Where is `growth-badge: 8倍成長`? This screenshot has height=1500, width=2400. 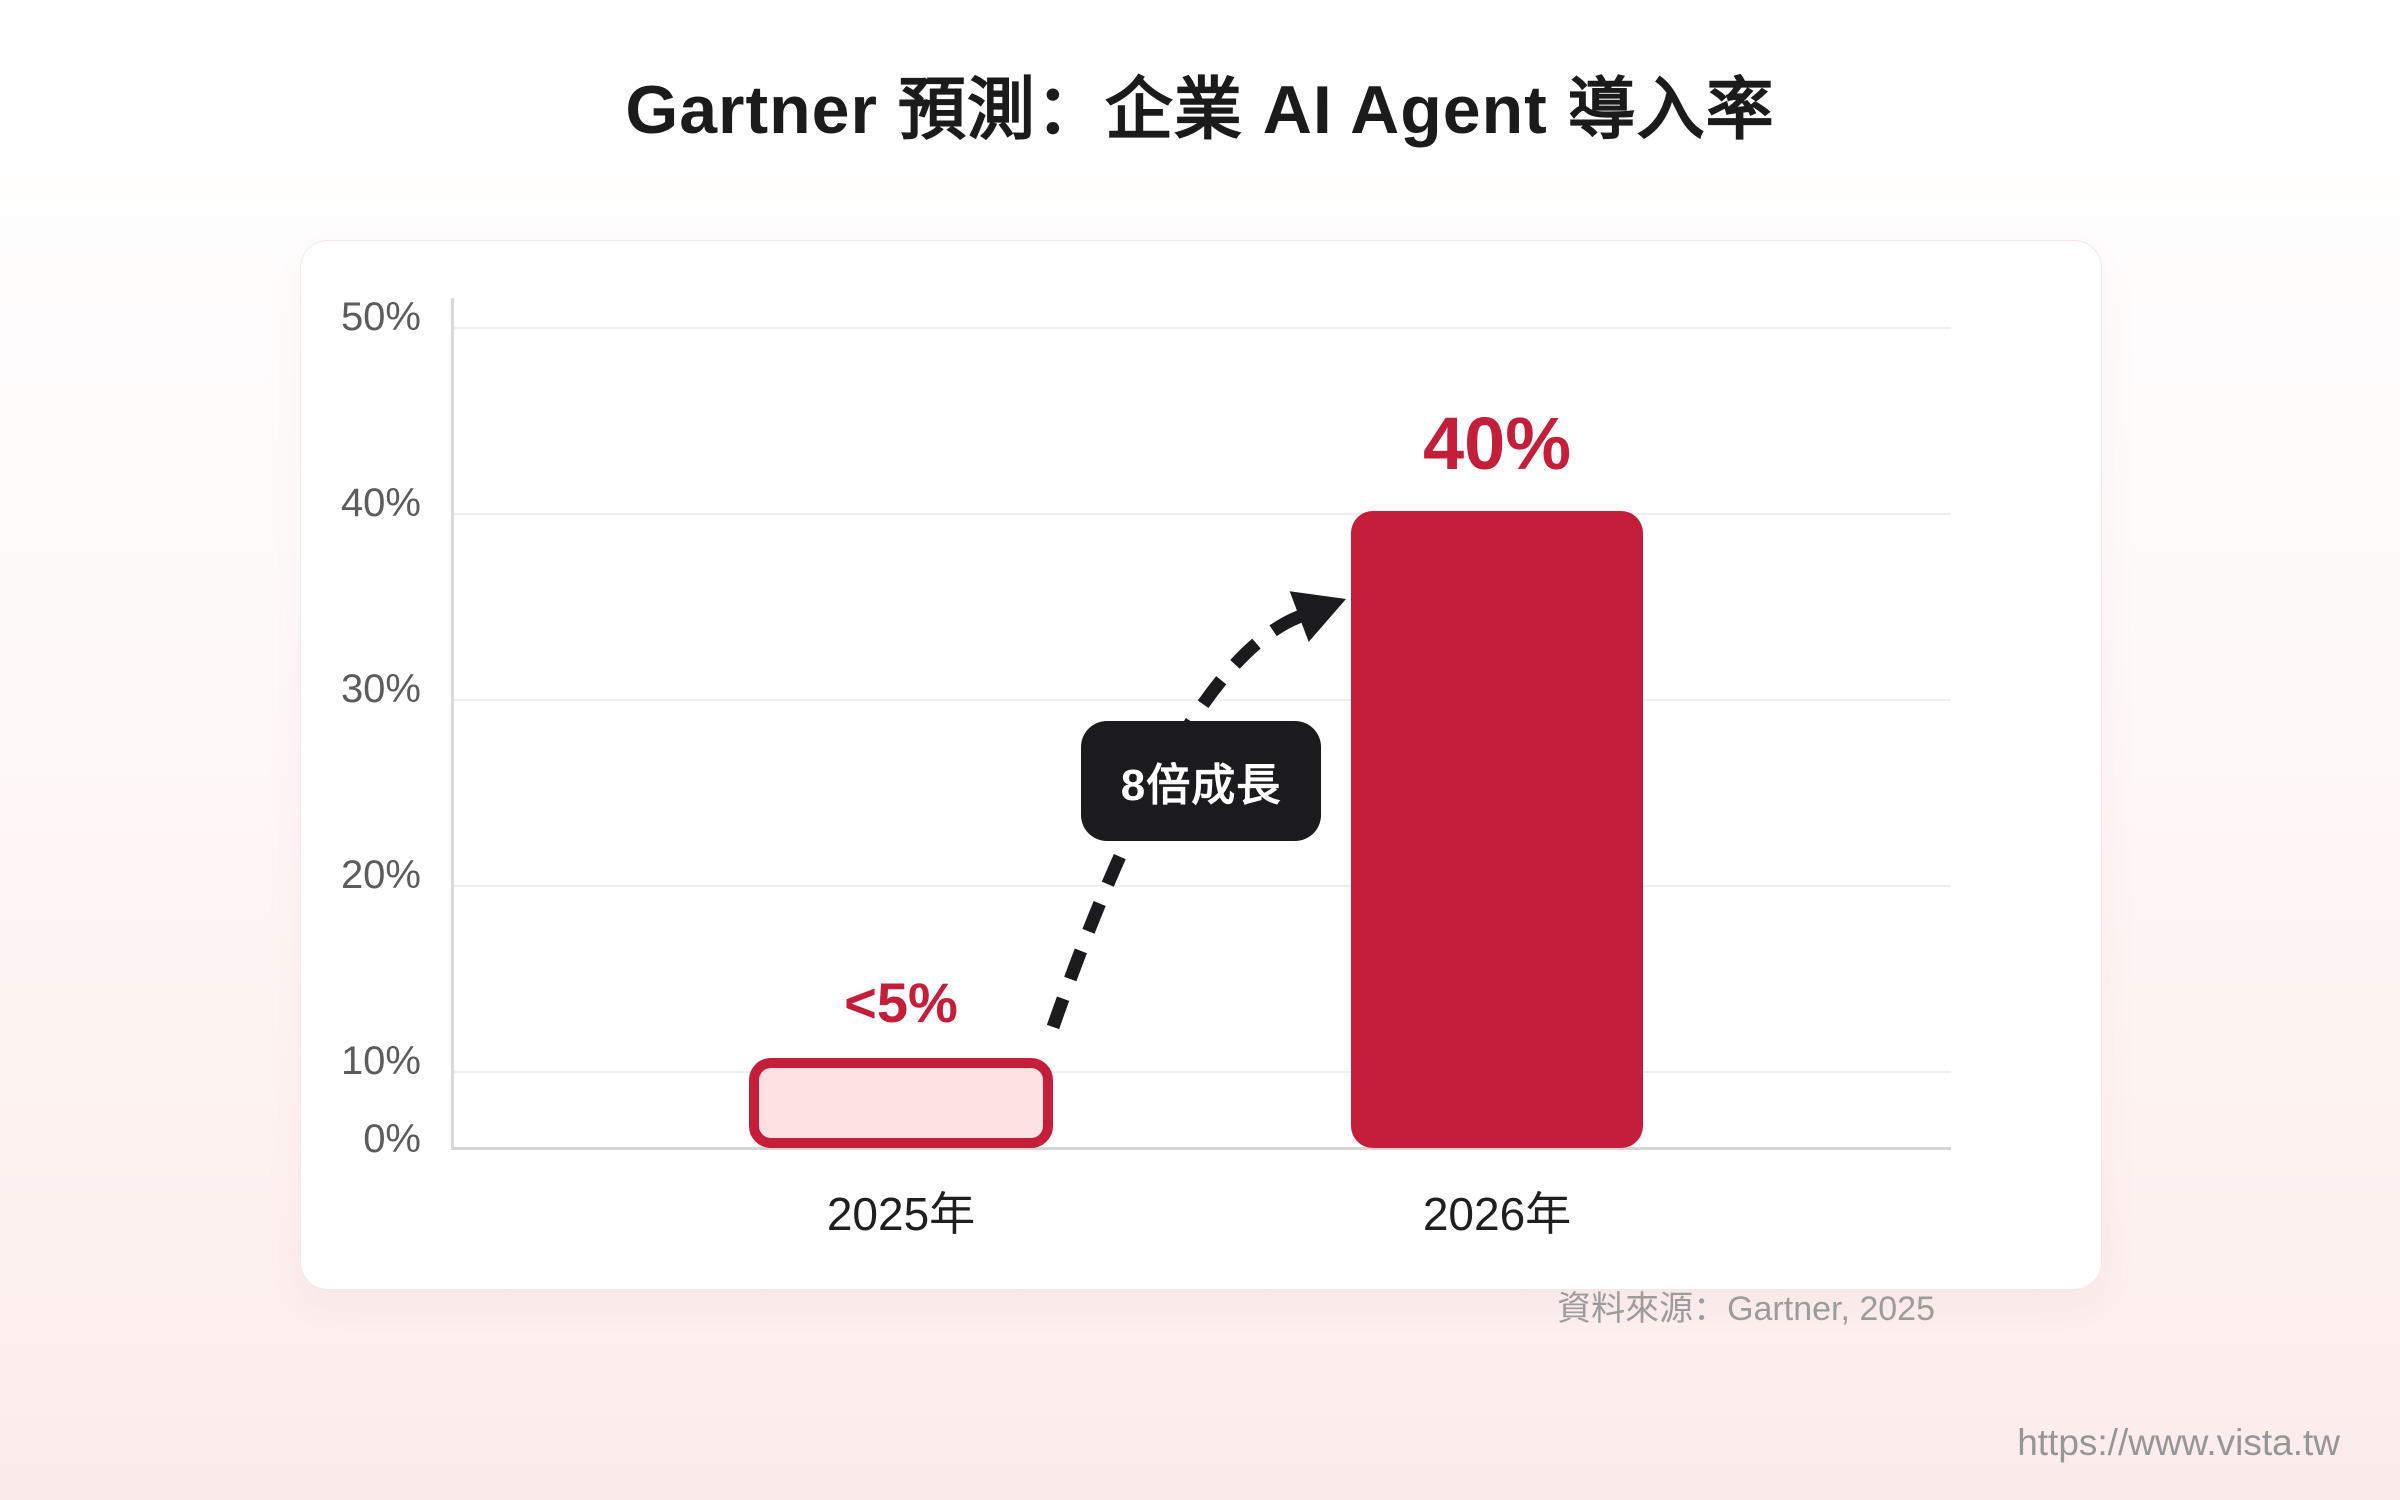 growth-badge: 8倍成長 is located at coordinates (1201, 781).